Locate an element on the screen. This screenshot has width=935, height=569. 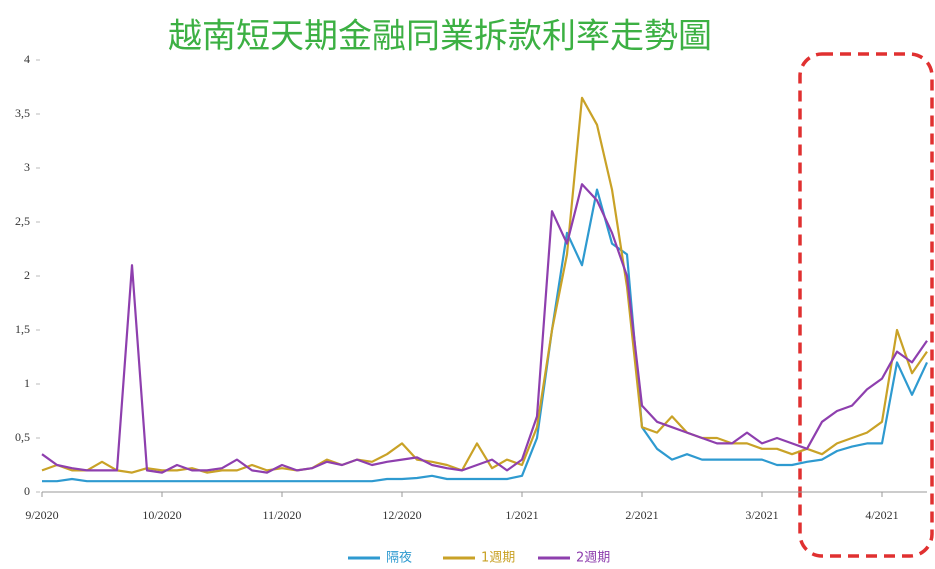
y-tick-label: 0 is located at coordinates (27, 491).